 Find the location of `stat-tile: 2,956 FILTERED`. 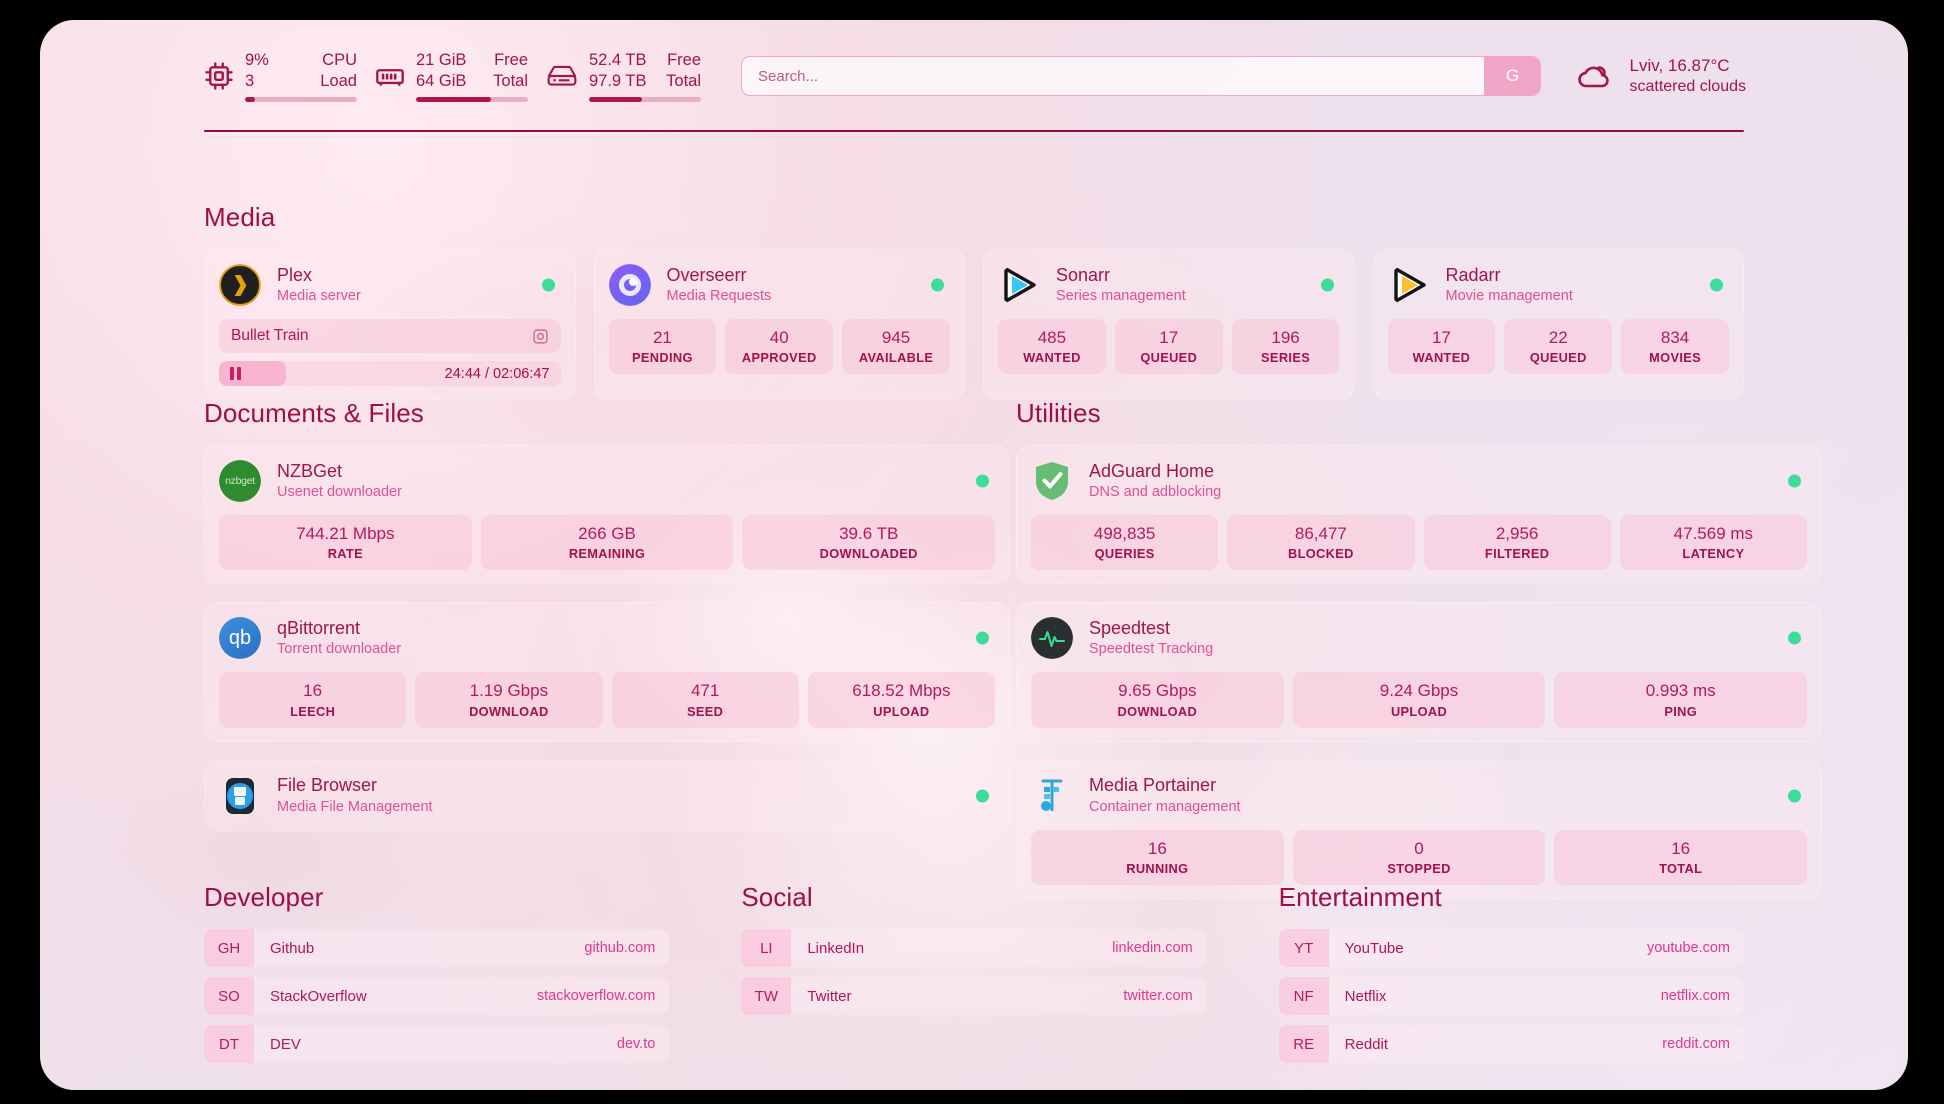

stat-tile: 2,956 FILTERED is located at coordinates (1517, 543).